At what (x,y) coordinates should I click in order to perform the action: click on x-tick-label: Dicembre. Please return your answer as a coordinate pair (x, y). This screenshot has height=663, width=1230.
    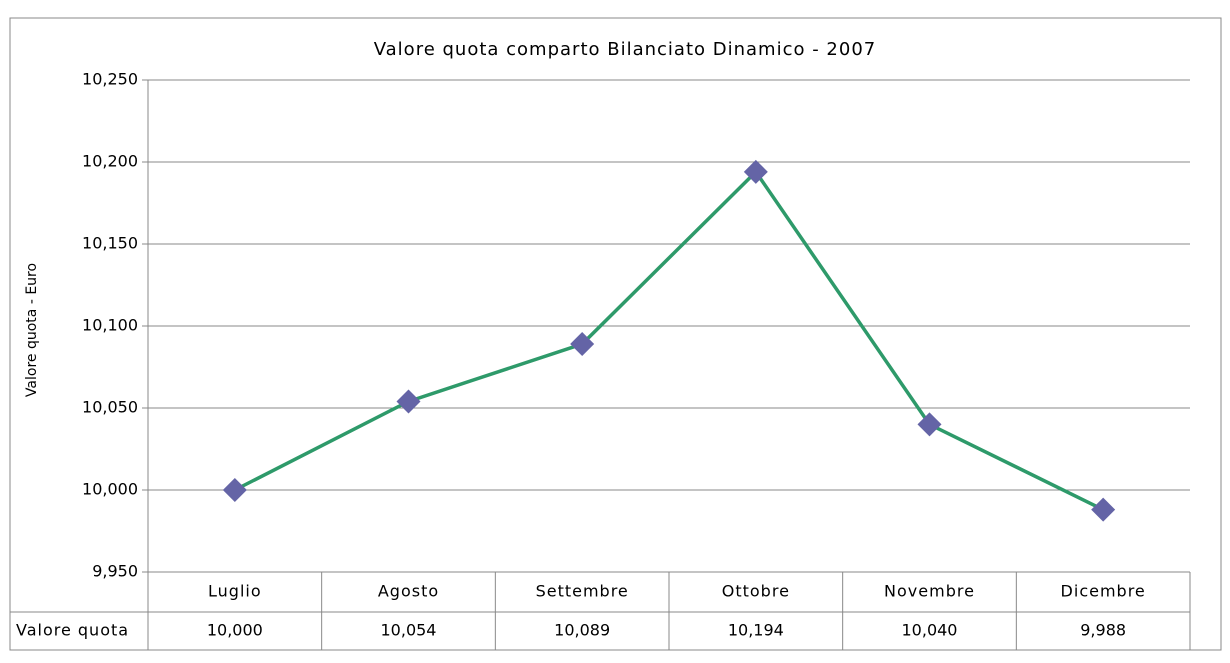
    Looking at the image, I should click on (1103, 591).